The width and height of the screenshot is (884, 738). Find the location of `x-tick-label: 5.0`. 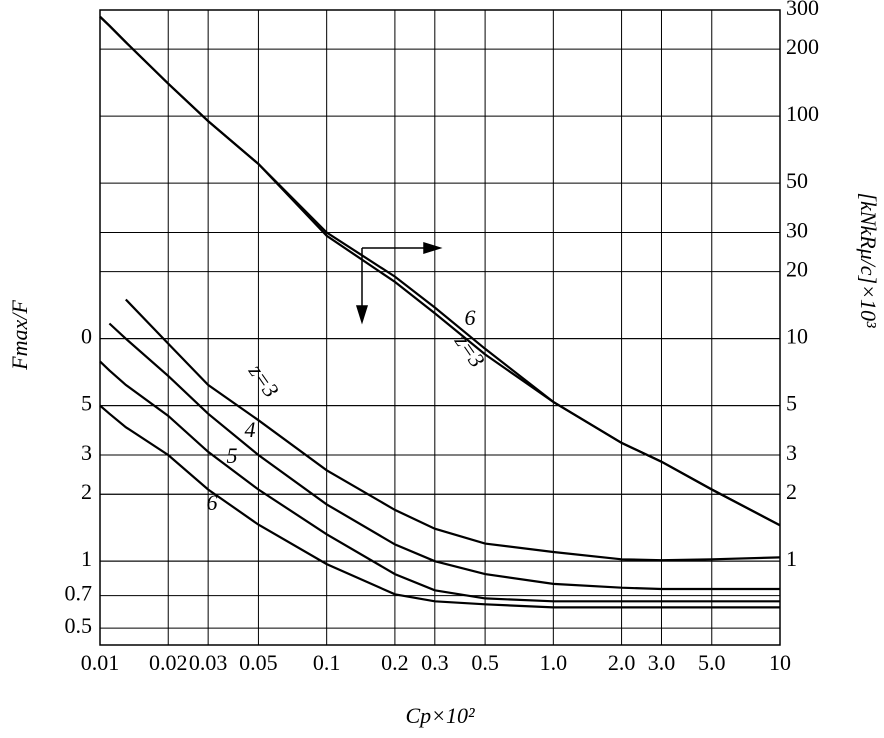

x-tick-label: 5.0 is located at coordinates (712, 662).